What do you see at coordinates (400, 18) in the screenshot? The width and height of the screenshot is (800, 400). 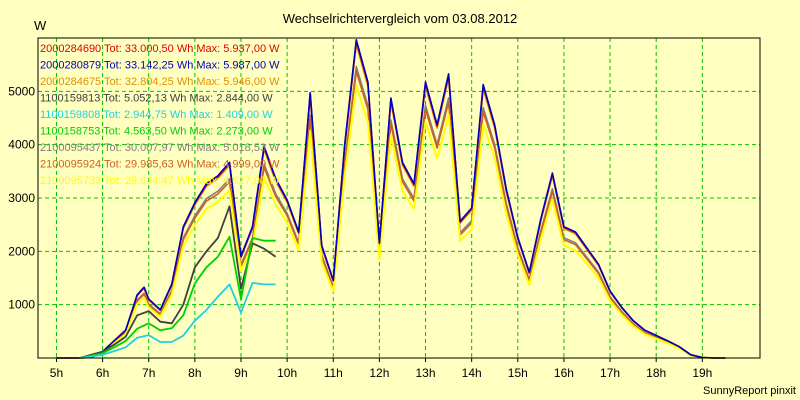 I see `chart-title: Wechselrichtervergleich vom 03.08.2012` at bounding box center [400, 18].